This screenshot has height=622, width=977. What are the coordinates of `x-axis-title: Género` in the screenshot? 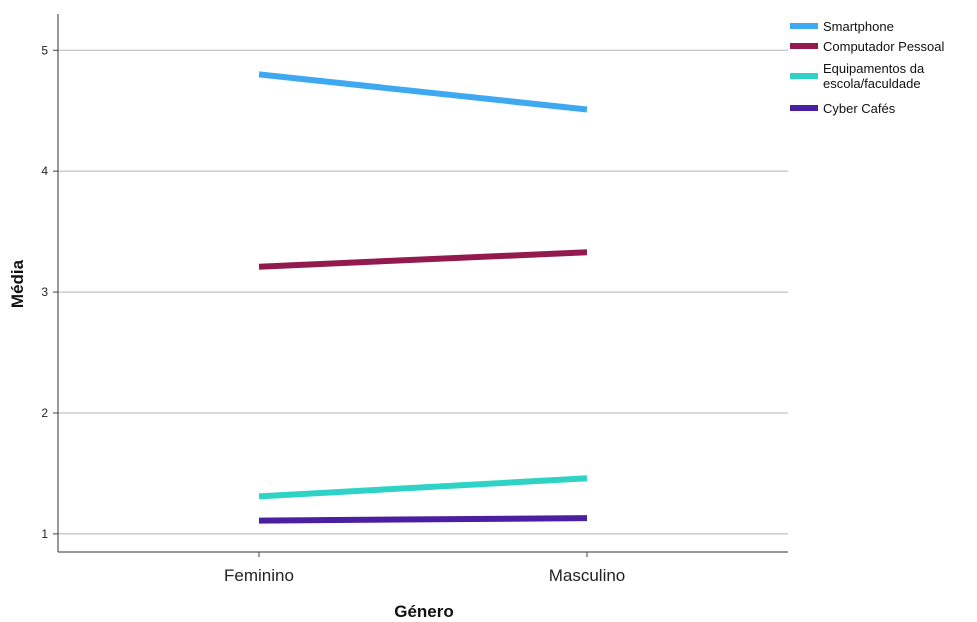 It's located at (424, 611).